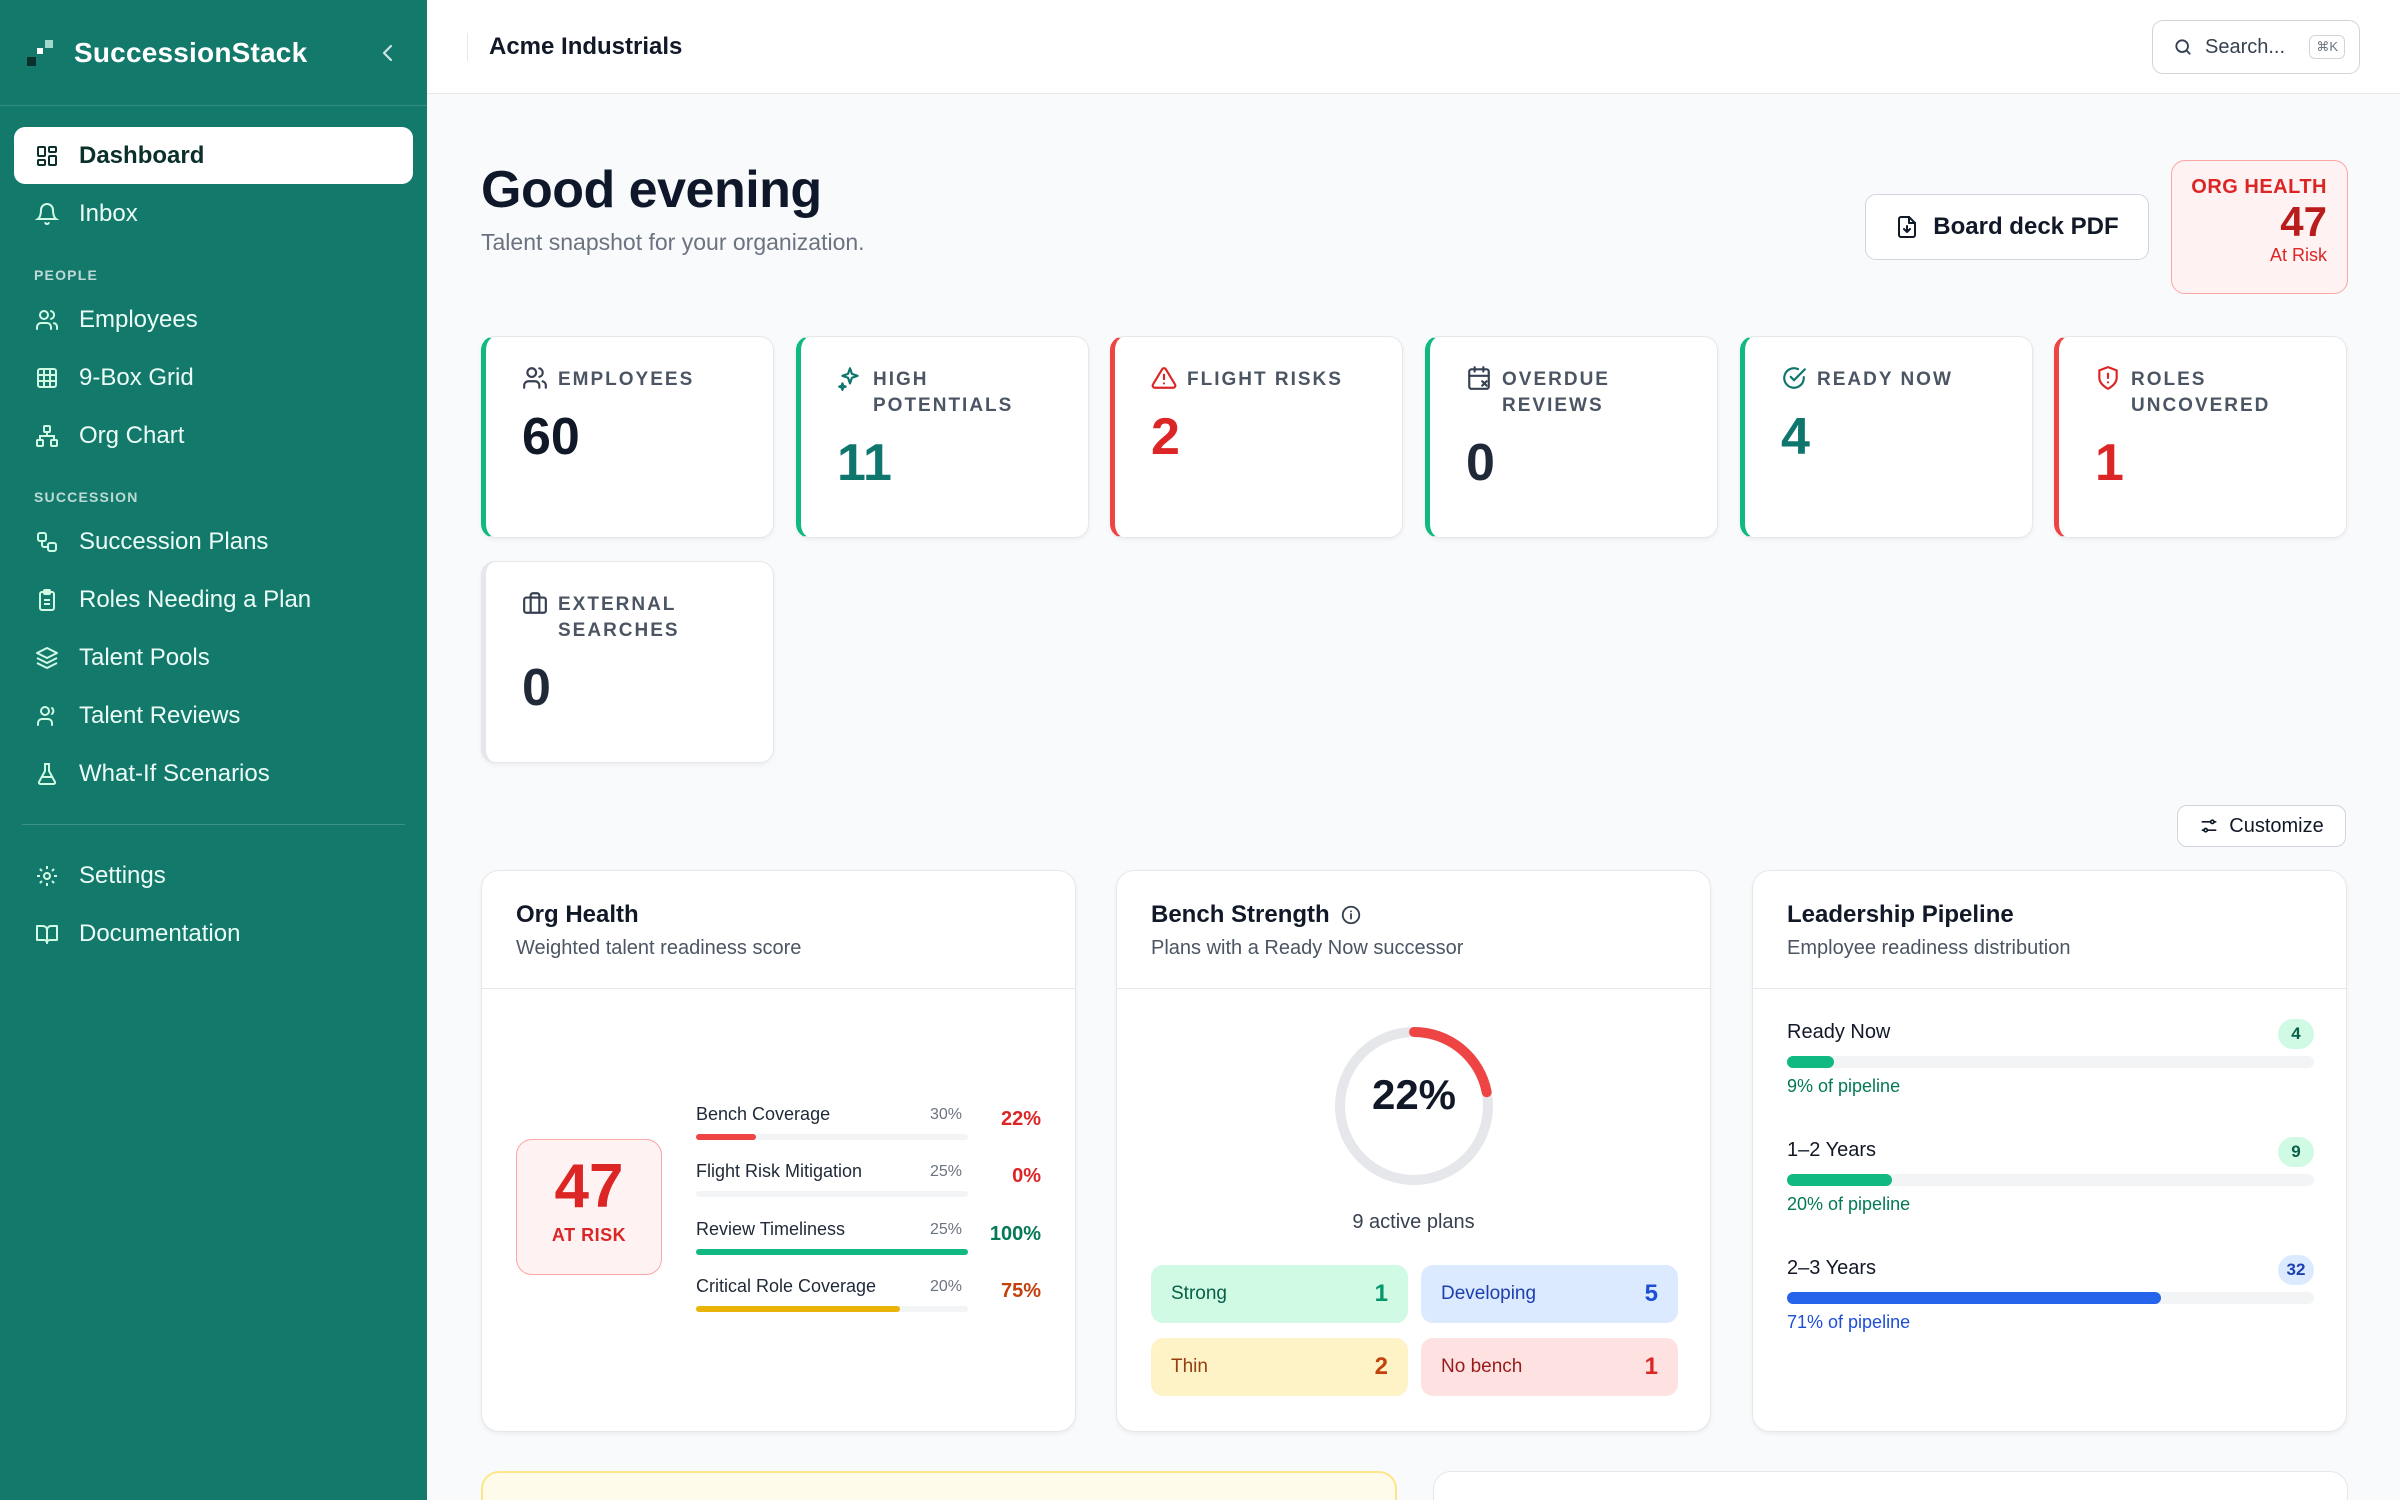 The image size is (2400, 1500). Describe the element at coordinates (2183, 47) in the screenshot. I see `search-icon` at that location.